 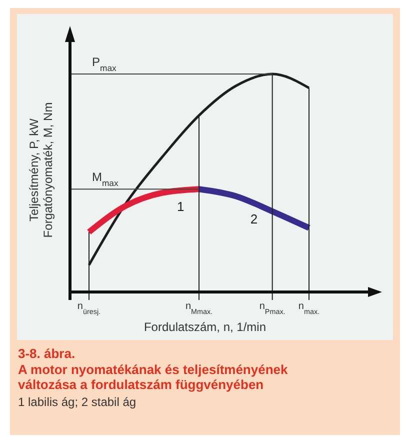 What do you see at coordinates (104, 64) in the screenshot?
I see `ref-line-label: P$_{max}$` at bounding box center [104, 64].